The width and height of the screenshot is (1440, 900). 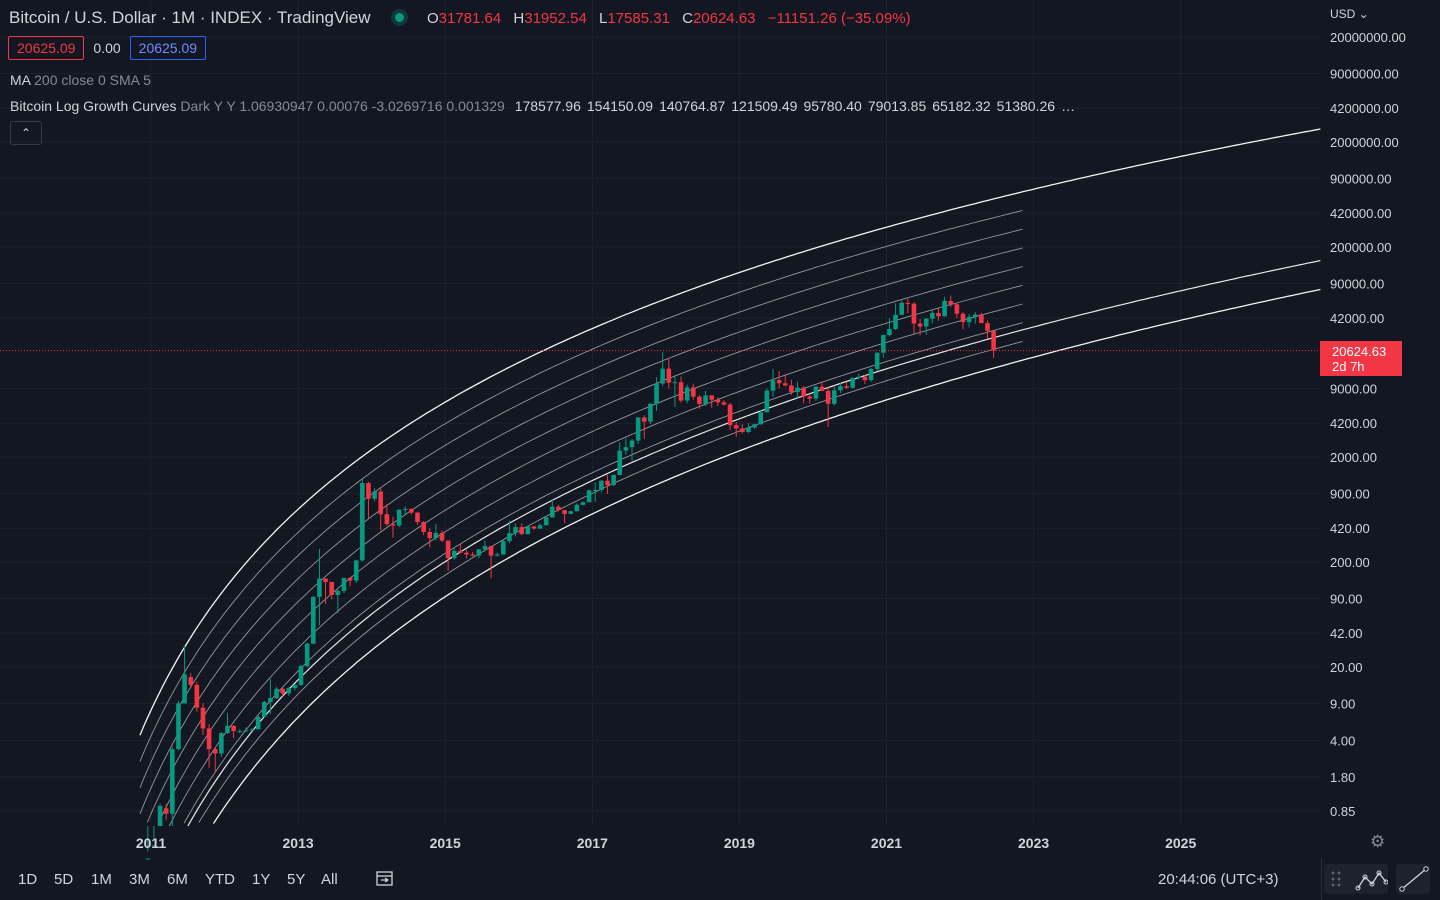 I want to click on trendline-tool-icon, so click(x=1413, y=879).